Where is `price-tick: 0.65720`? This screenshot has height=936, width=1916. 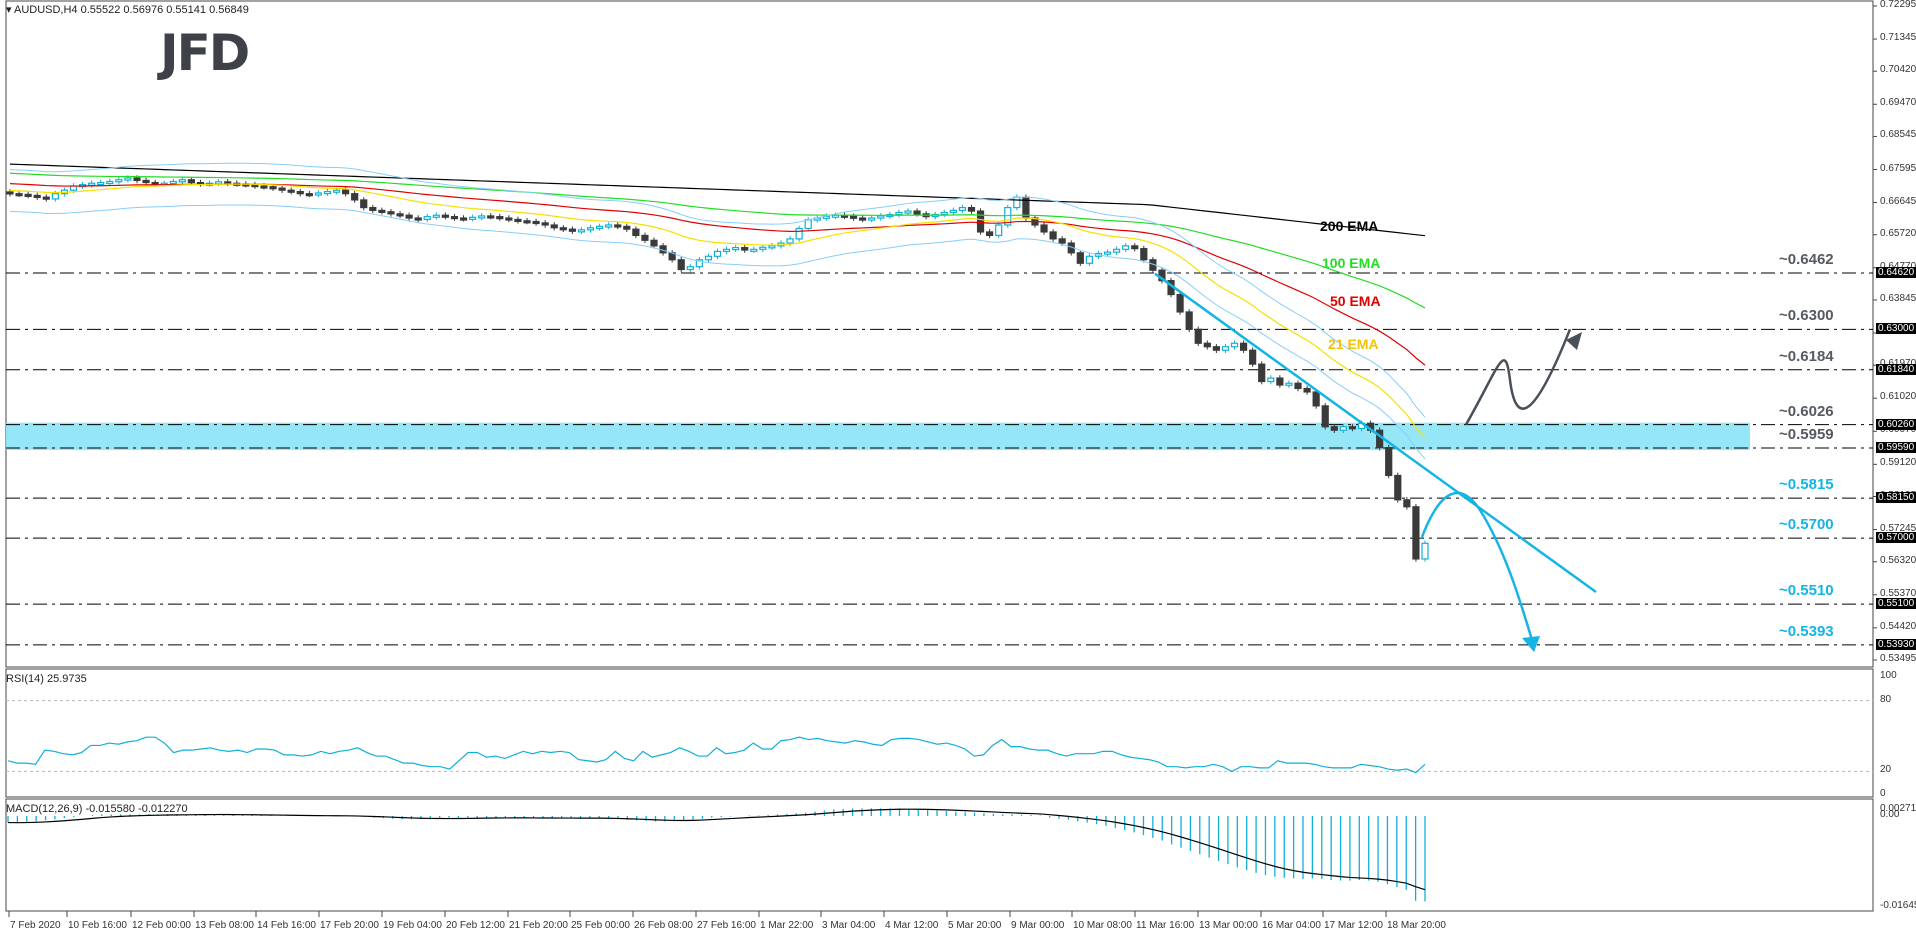
price-tick: 0.65720 is located at coordinates (1898, 233).